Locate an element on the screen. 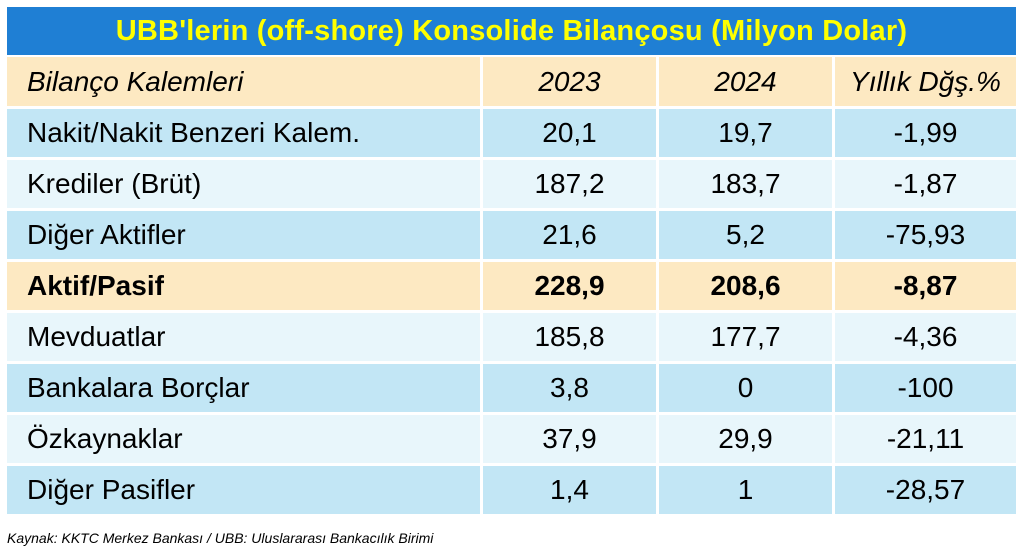 The image size is (1023, 553). row-label: Diğer Pasifler is located at coordinates (245, 491).